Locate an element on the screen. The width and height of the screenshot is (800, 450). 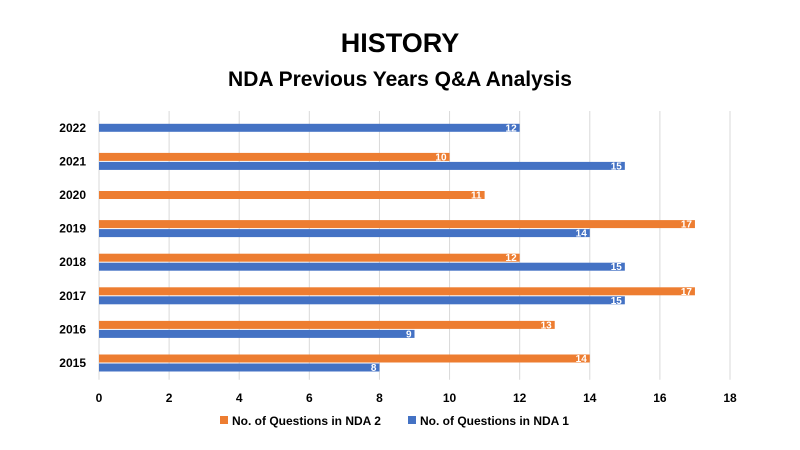
category-label: 2021 is located at coordinates (72, 161).